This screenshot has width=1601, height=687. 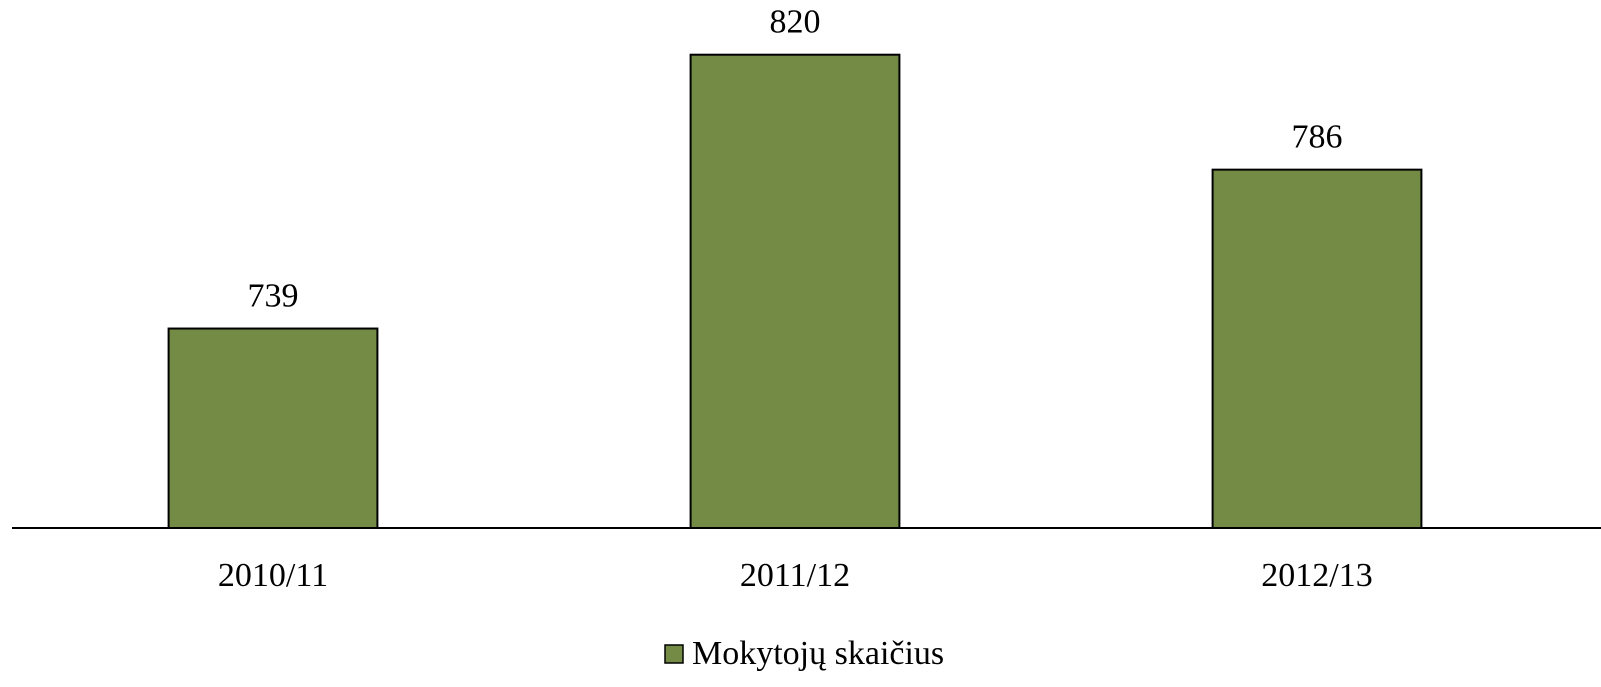 What do you see at coordinates (1317, 136) in the screenshot?
I see `data-label: 786` at bounding box center [1317, 136].